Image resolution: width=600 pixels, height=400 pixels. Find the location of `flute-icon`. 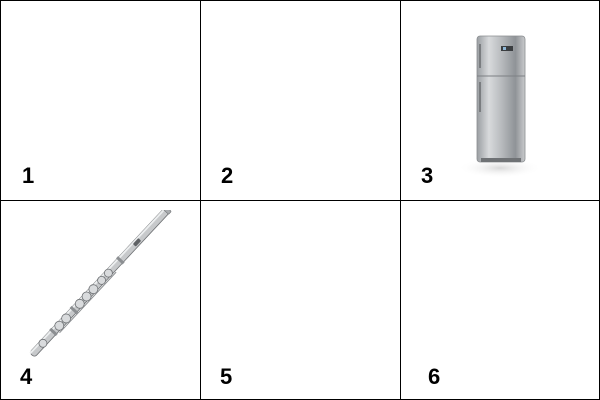

flute-icon is located at coordinates (100, 283).